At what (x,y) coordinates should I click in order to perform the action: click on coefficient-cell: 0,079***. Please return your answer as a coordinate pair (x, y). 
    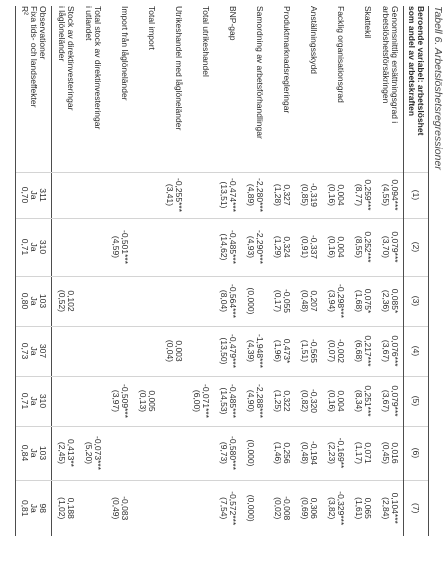
    Looking at the image, I should click on (397, 401).